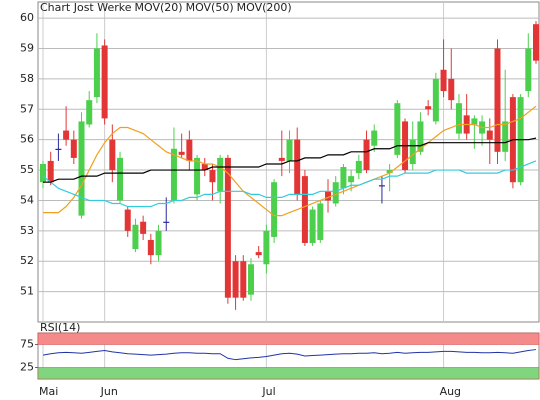 Image resolution: width=540 pixels, height=400 pixels. What do you see at coordinates (27, 230) in the screenshot?
I see `y-tick-label: 53` at bounding box center [27, 230].